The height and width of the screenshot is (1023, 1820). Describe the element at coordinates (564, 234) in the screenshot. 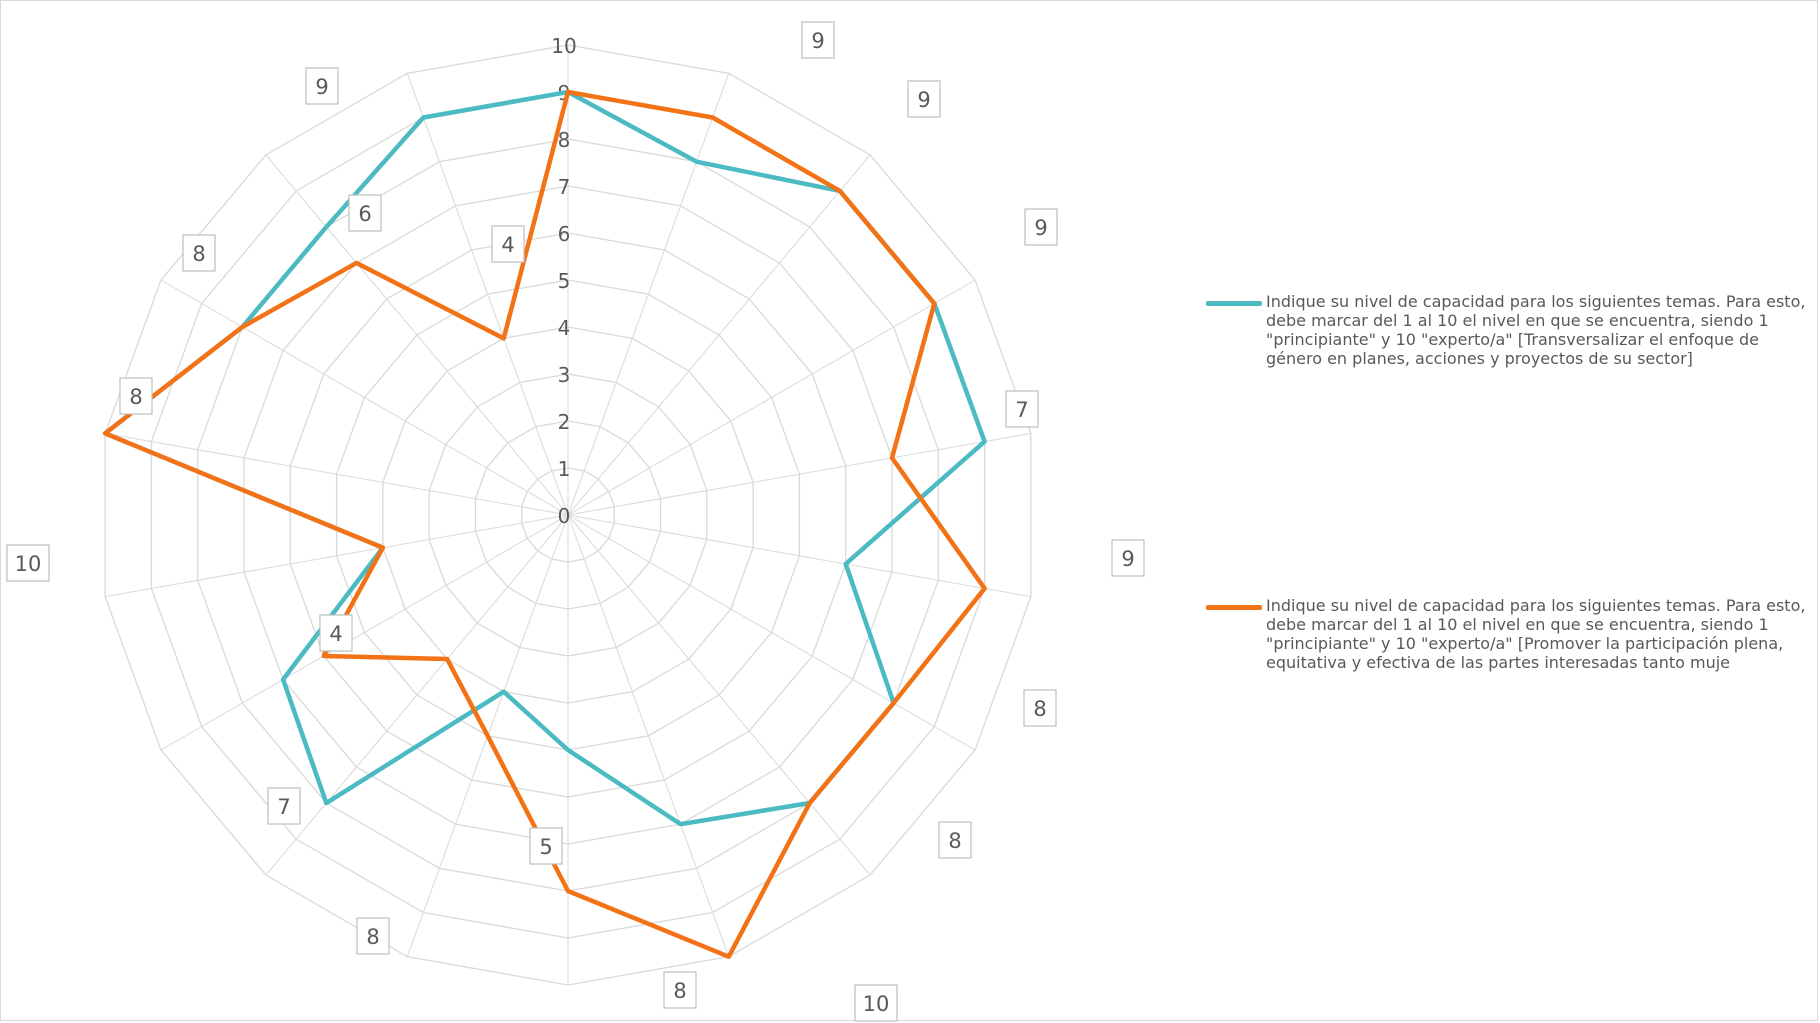

I see `ring-label: 6` at that location.